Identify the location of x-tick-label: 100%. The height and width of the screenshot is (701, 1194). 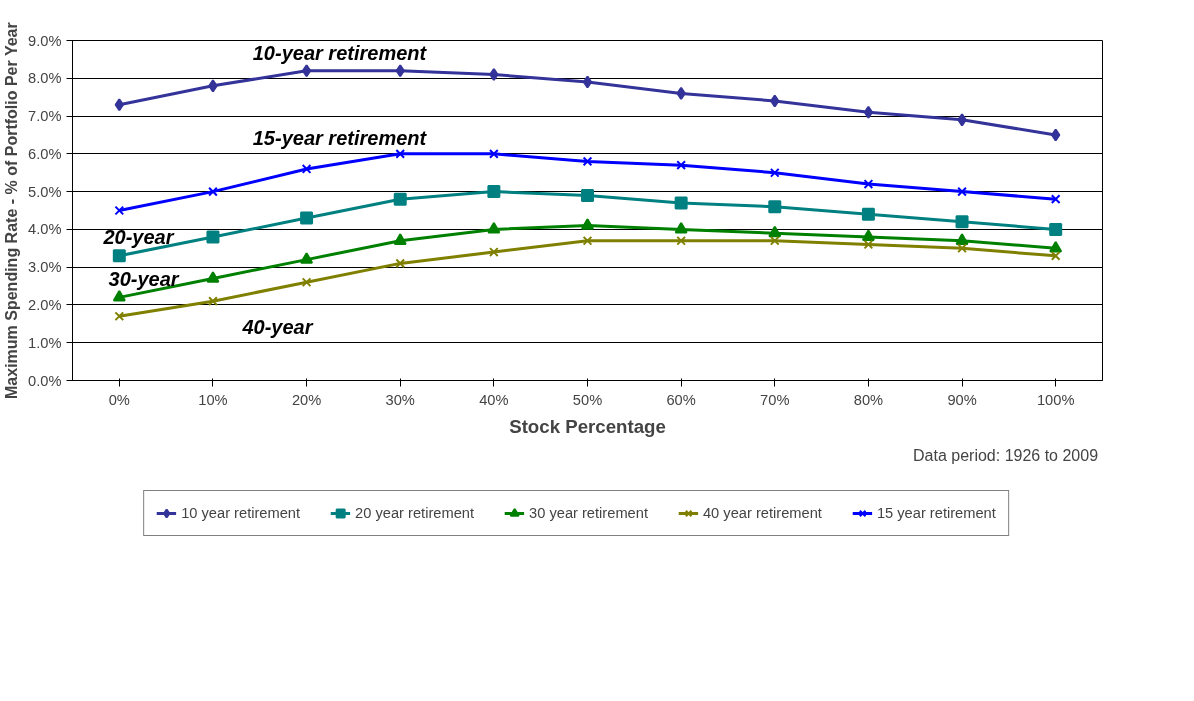
(1055, 399).